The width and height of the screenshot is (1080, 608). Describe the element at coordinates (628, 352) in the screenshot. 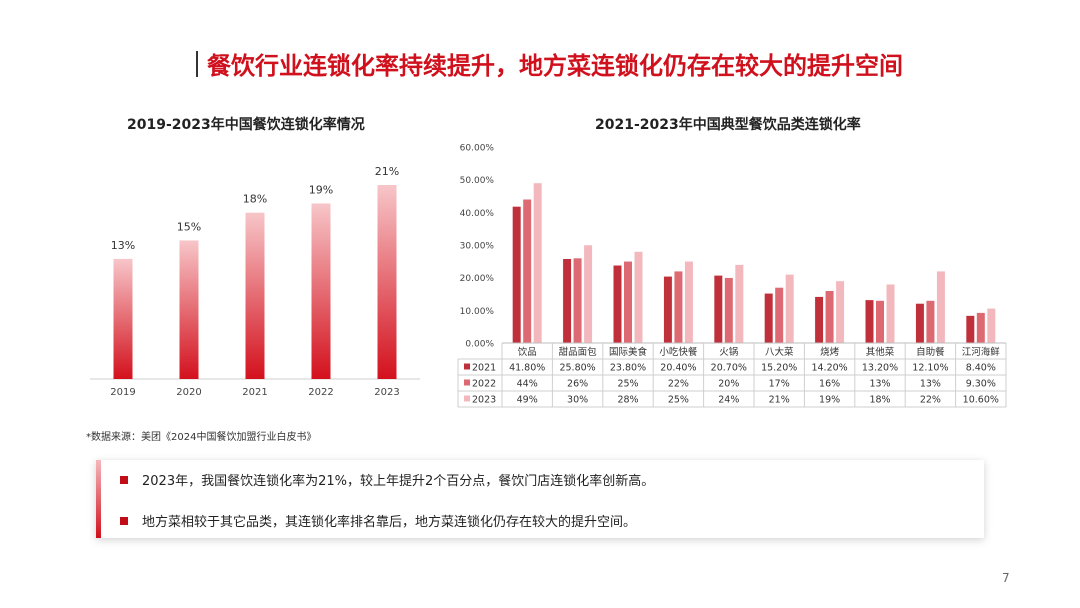

I see `chart2-x-tick-label: 国际美食` at that location.